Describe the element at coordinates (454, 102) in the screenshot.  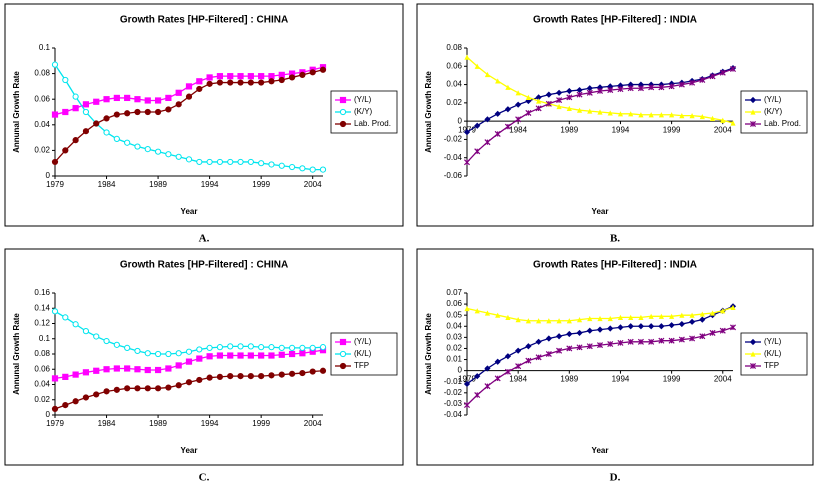
I see `y-tick-label: 0.02` at that location.